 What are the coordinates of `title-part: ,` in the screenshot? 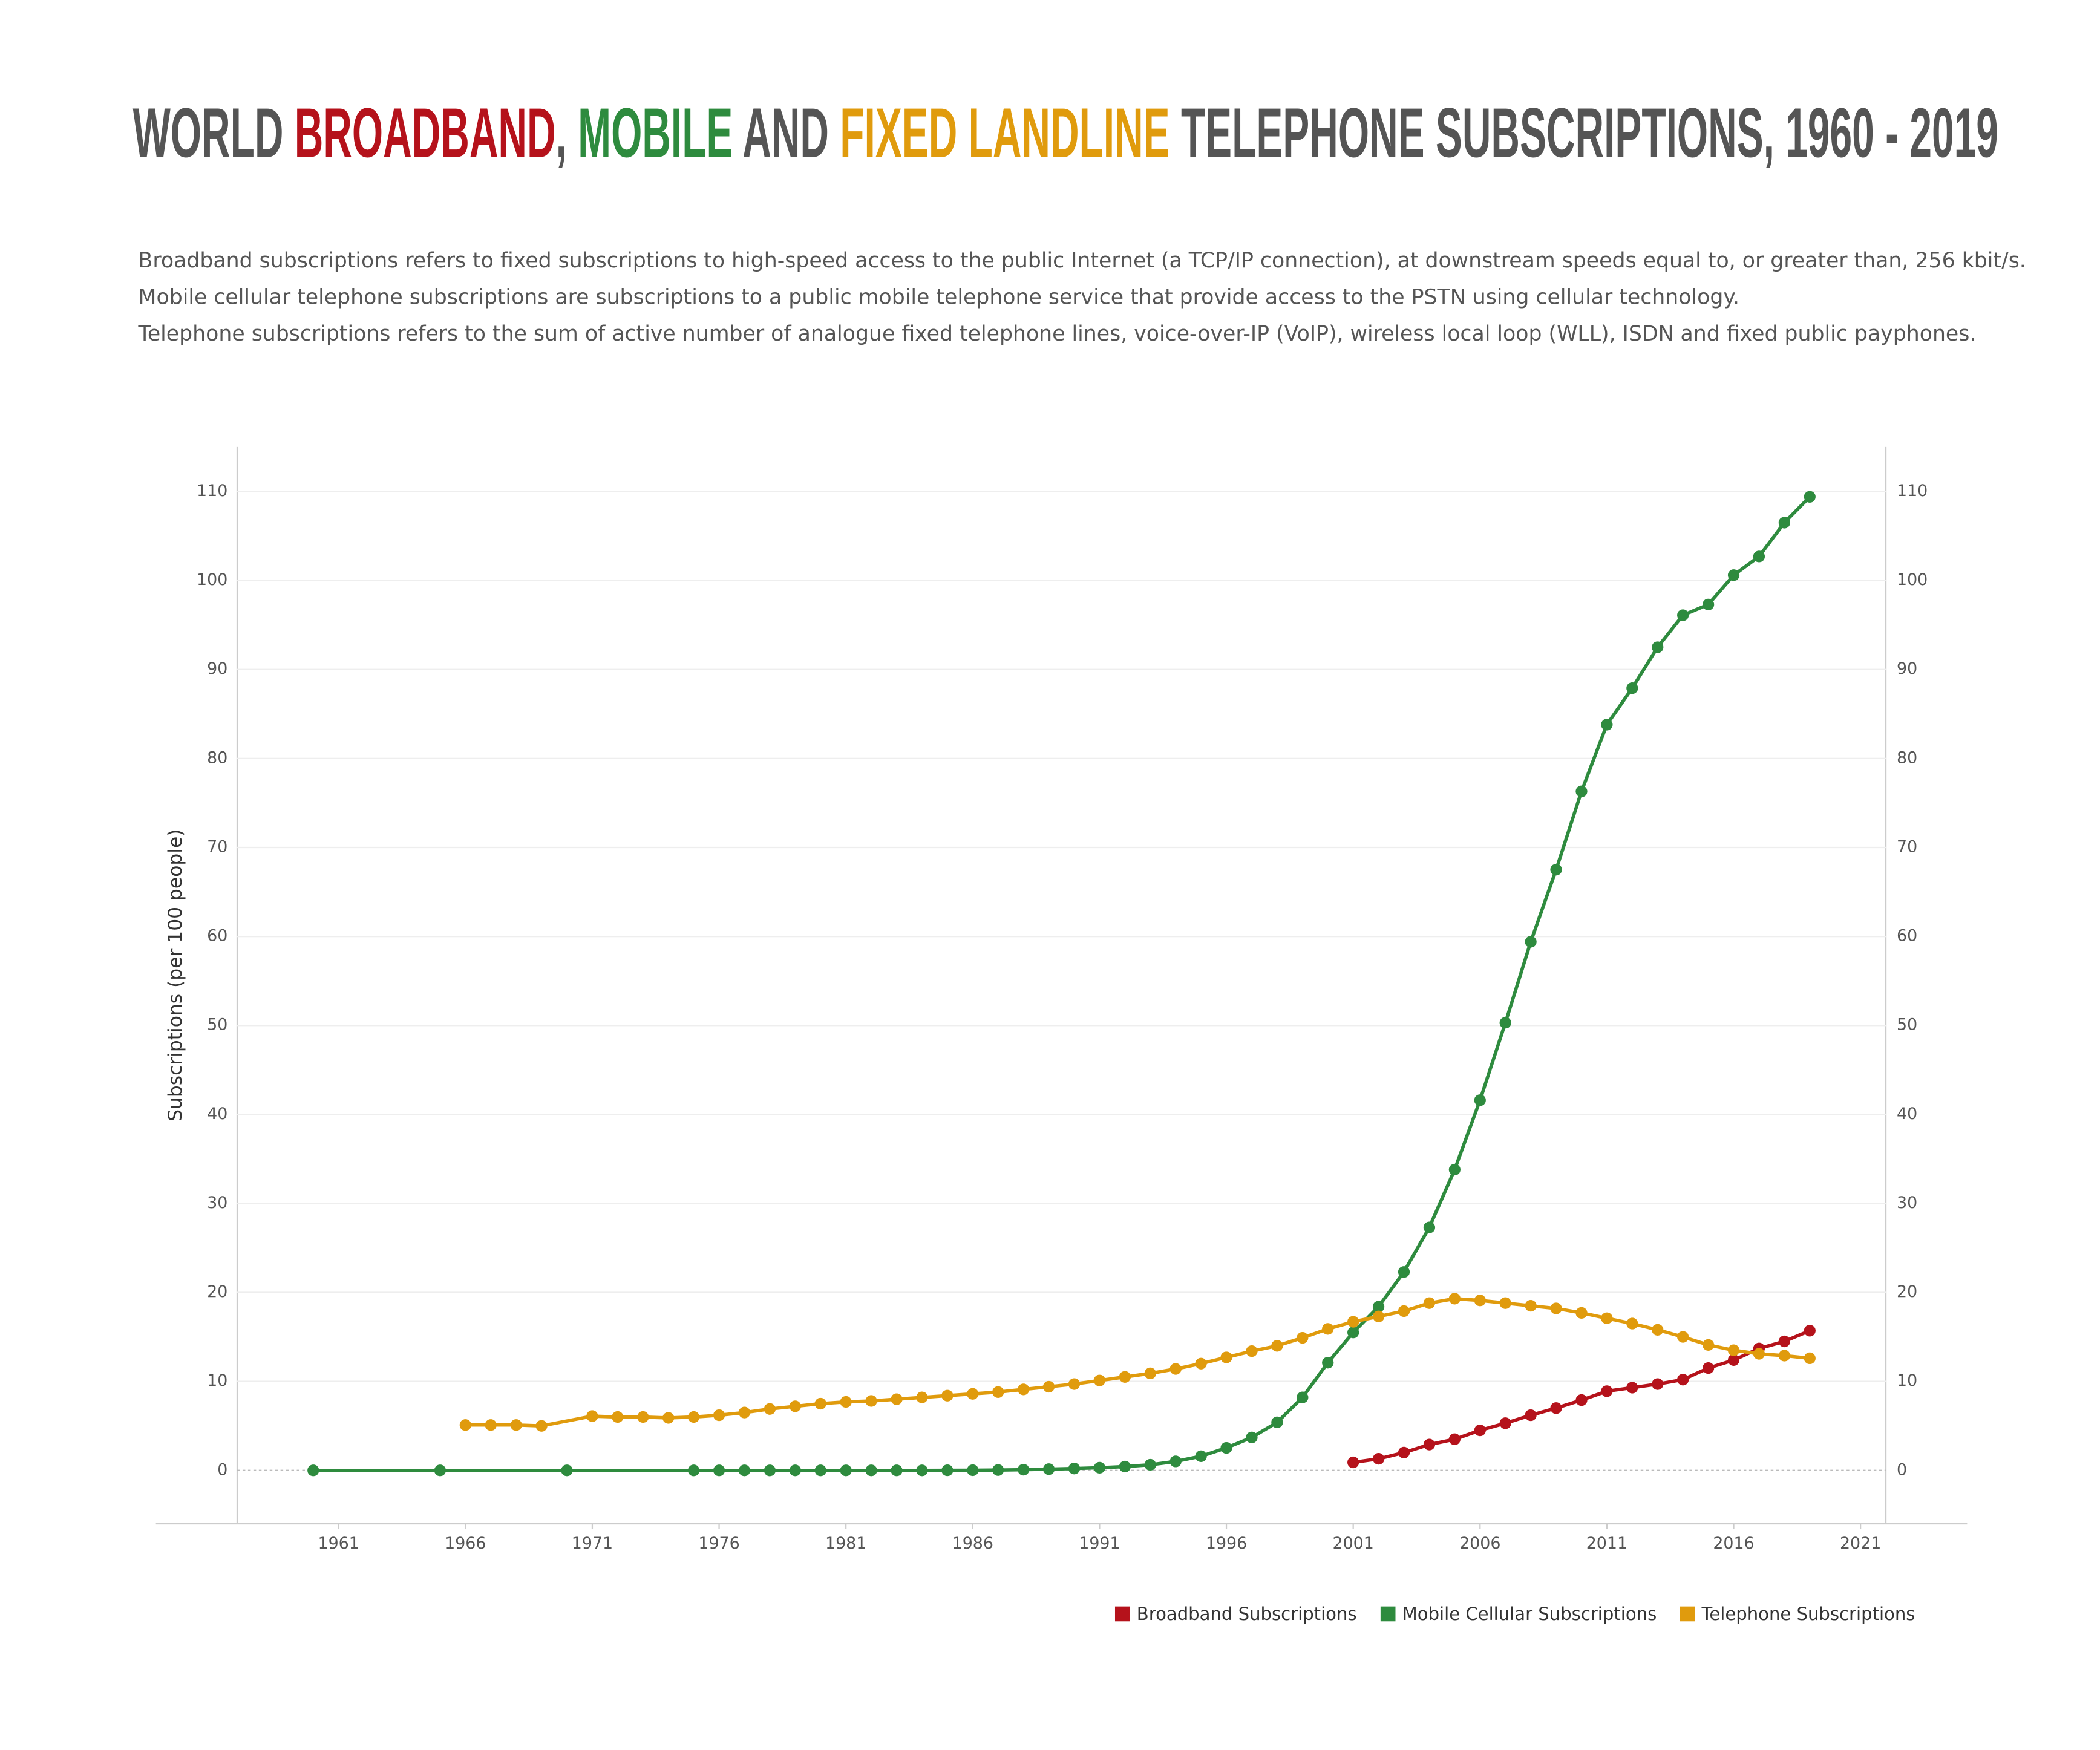 It's located at (567, 132).